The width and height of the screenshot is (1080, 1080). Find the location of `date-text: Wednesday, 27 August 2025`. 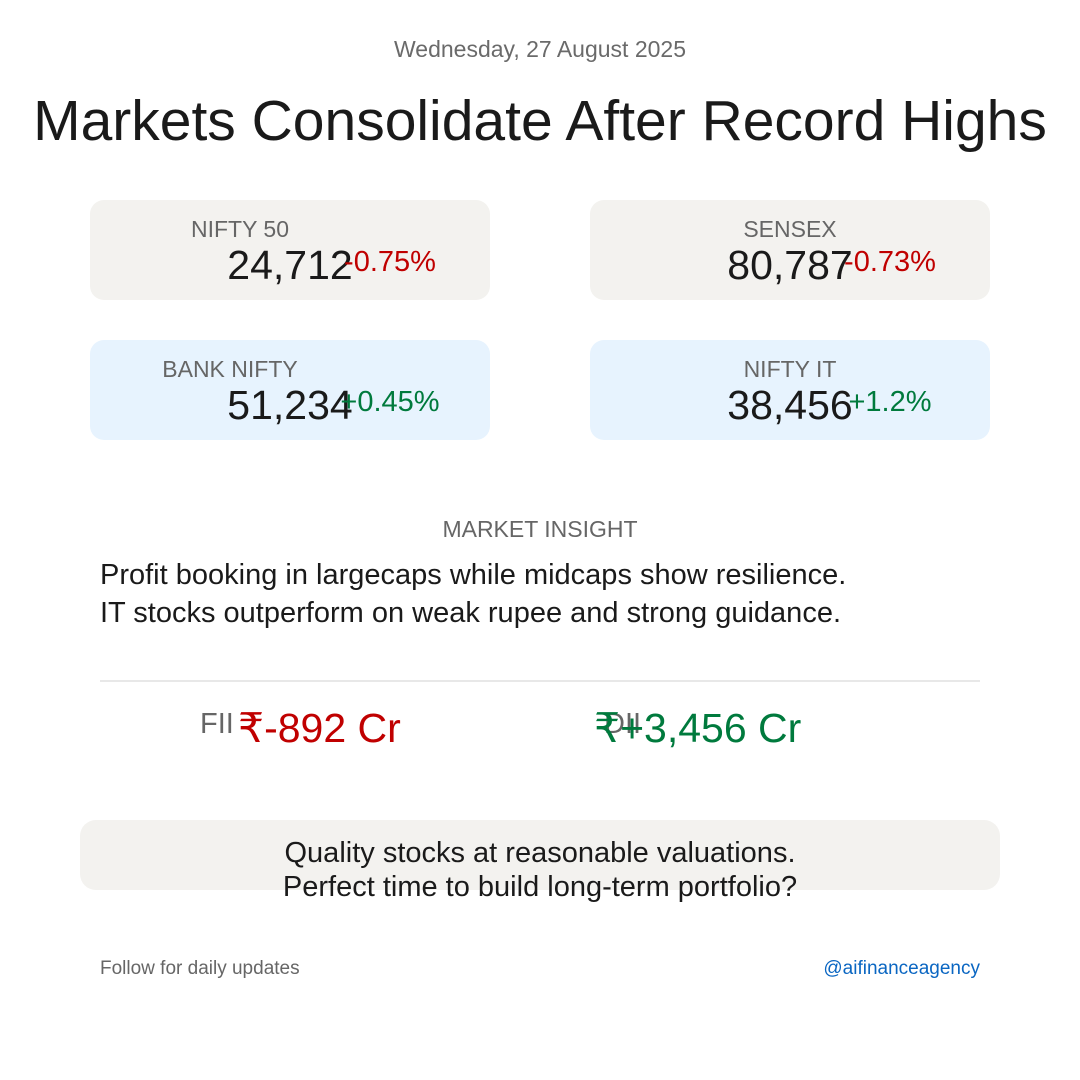

date-text: Wednesday, 27 August 2025 is located at coordinates (540, 49).